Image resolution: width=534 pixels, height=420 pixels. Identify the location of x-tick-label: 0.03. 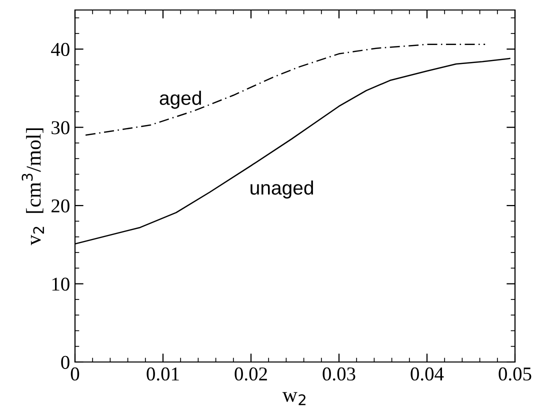
(339, 374).